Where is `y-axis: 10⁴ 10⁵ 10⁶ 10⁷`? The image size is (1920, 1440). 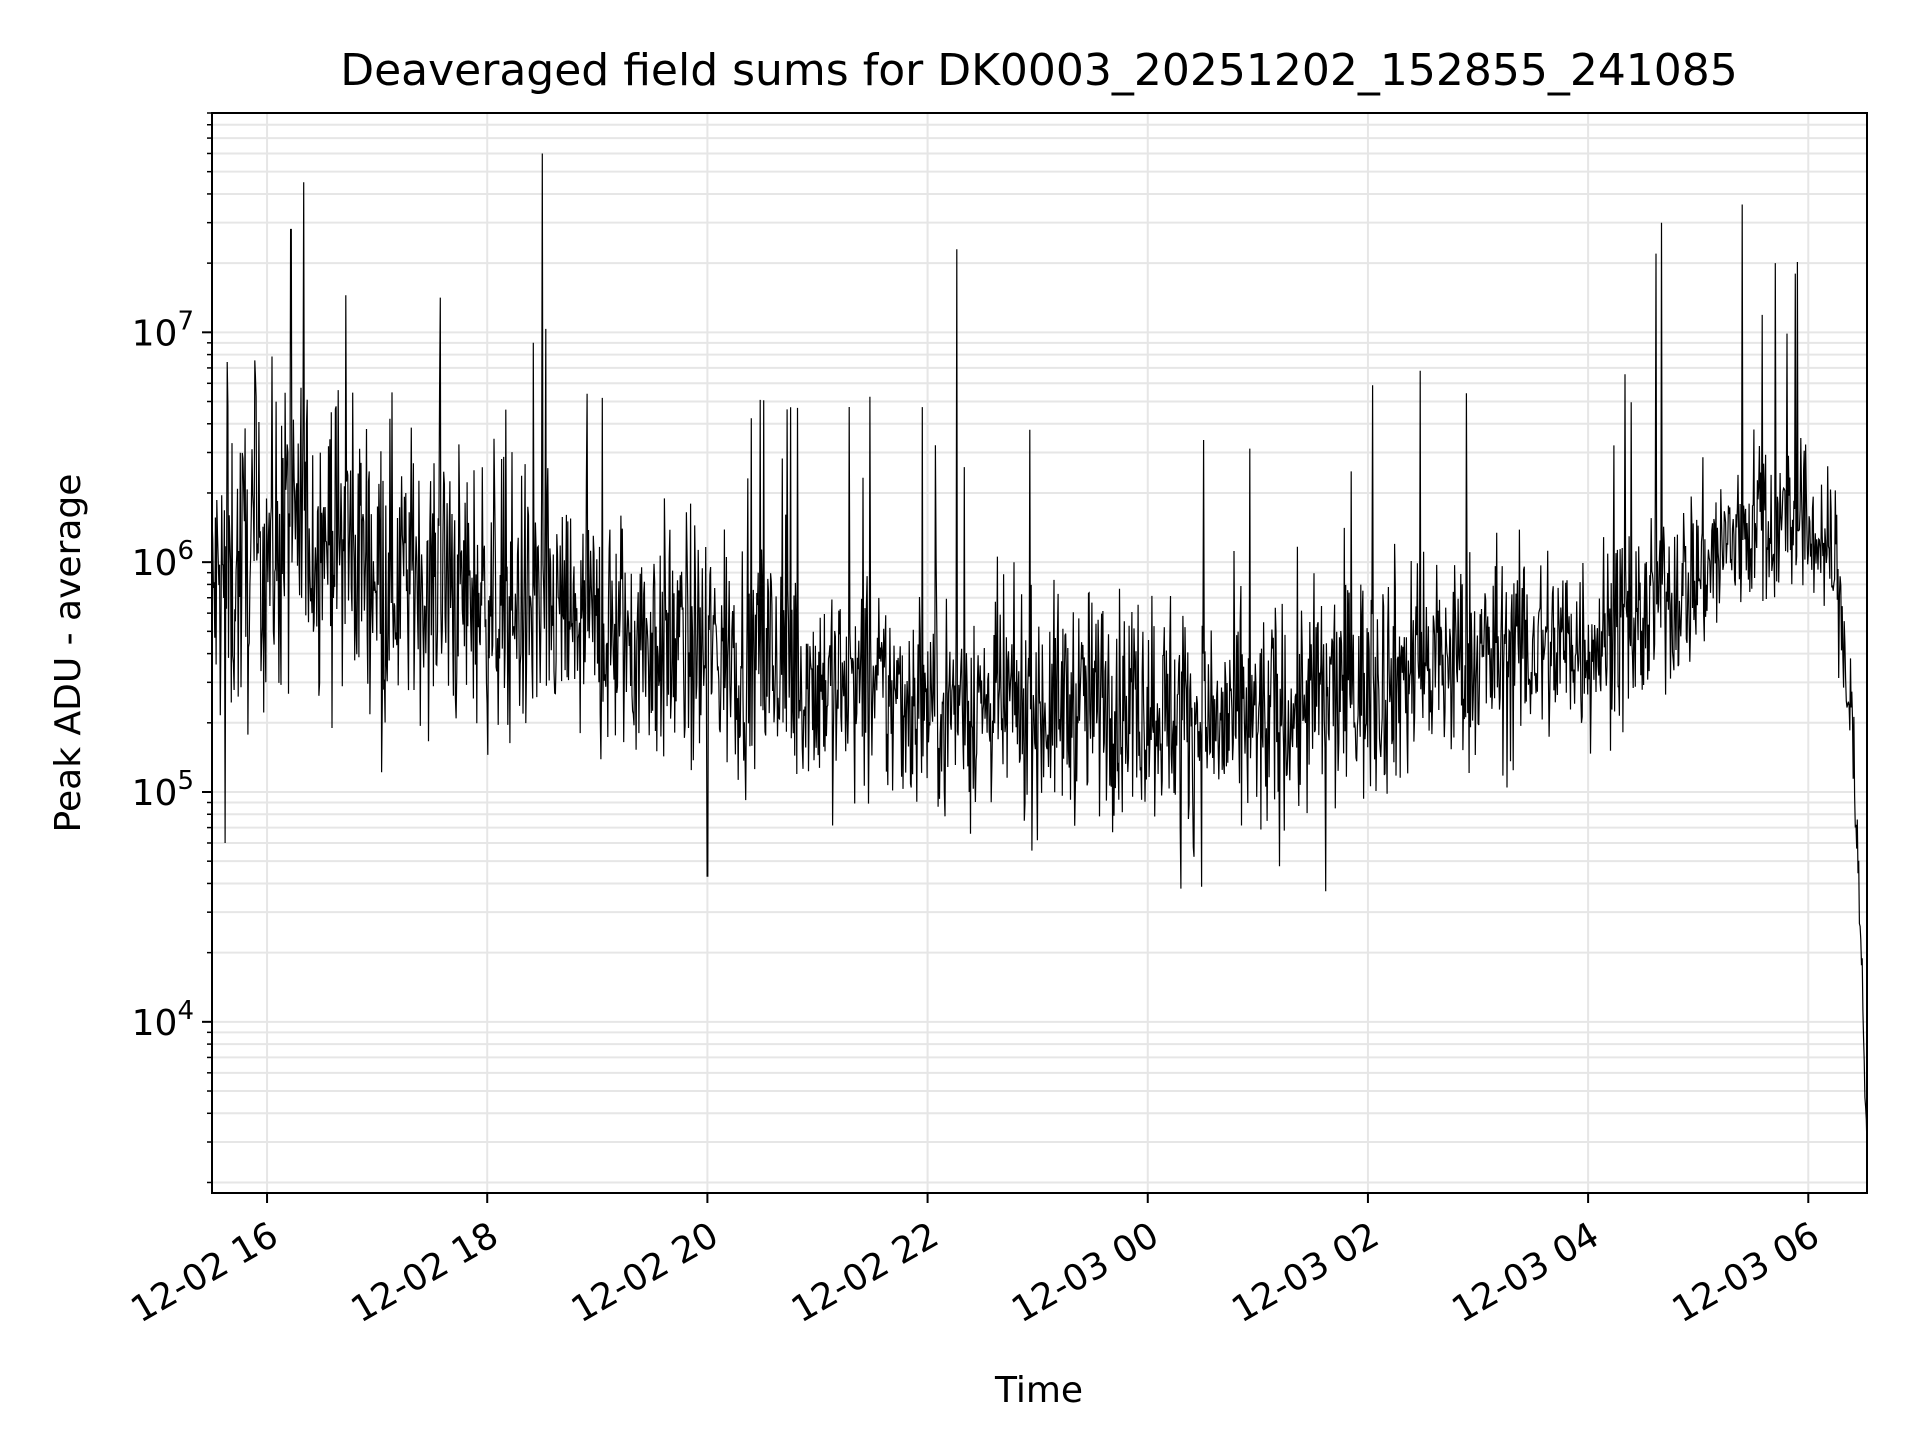
y-axis: 10⁴ 10⁵ 10⁶ 10⁷ is located at coordinates (172, 648).